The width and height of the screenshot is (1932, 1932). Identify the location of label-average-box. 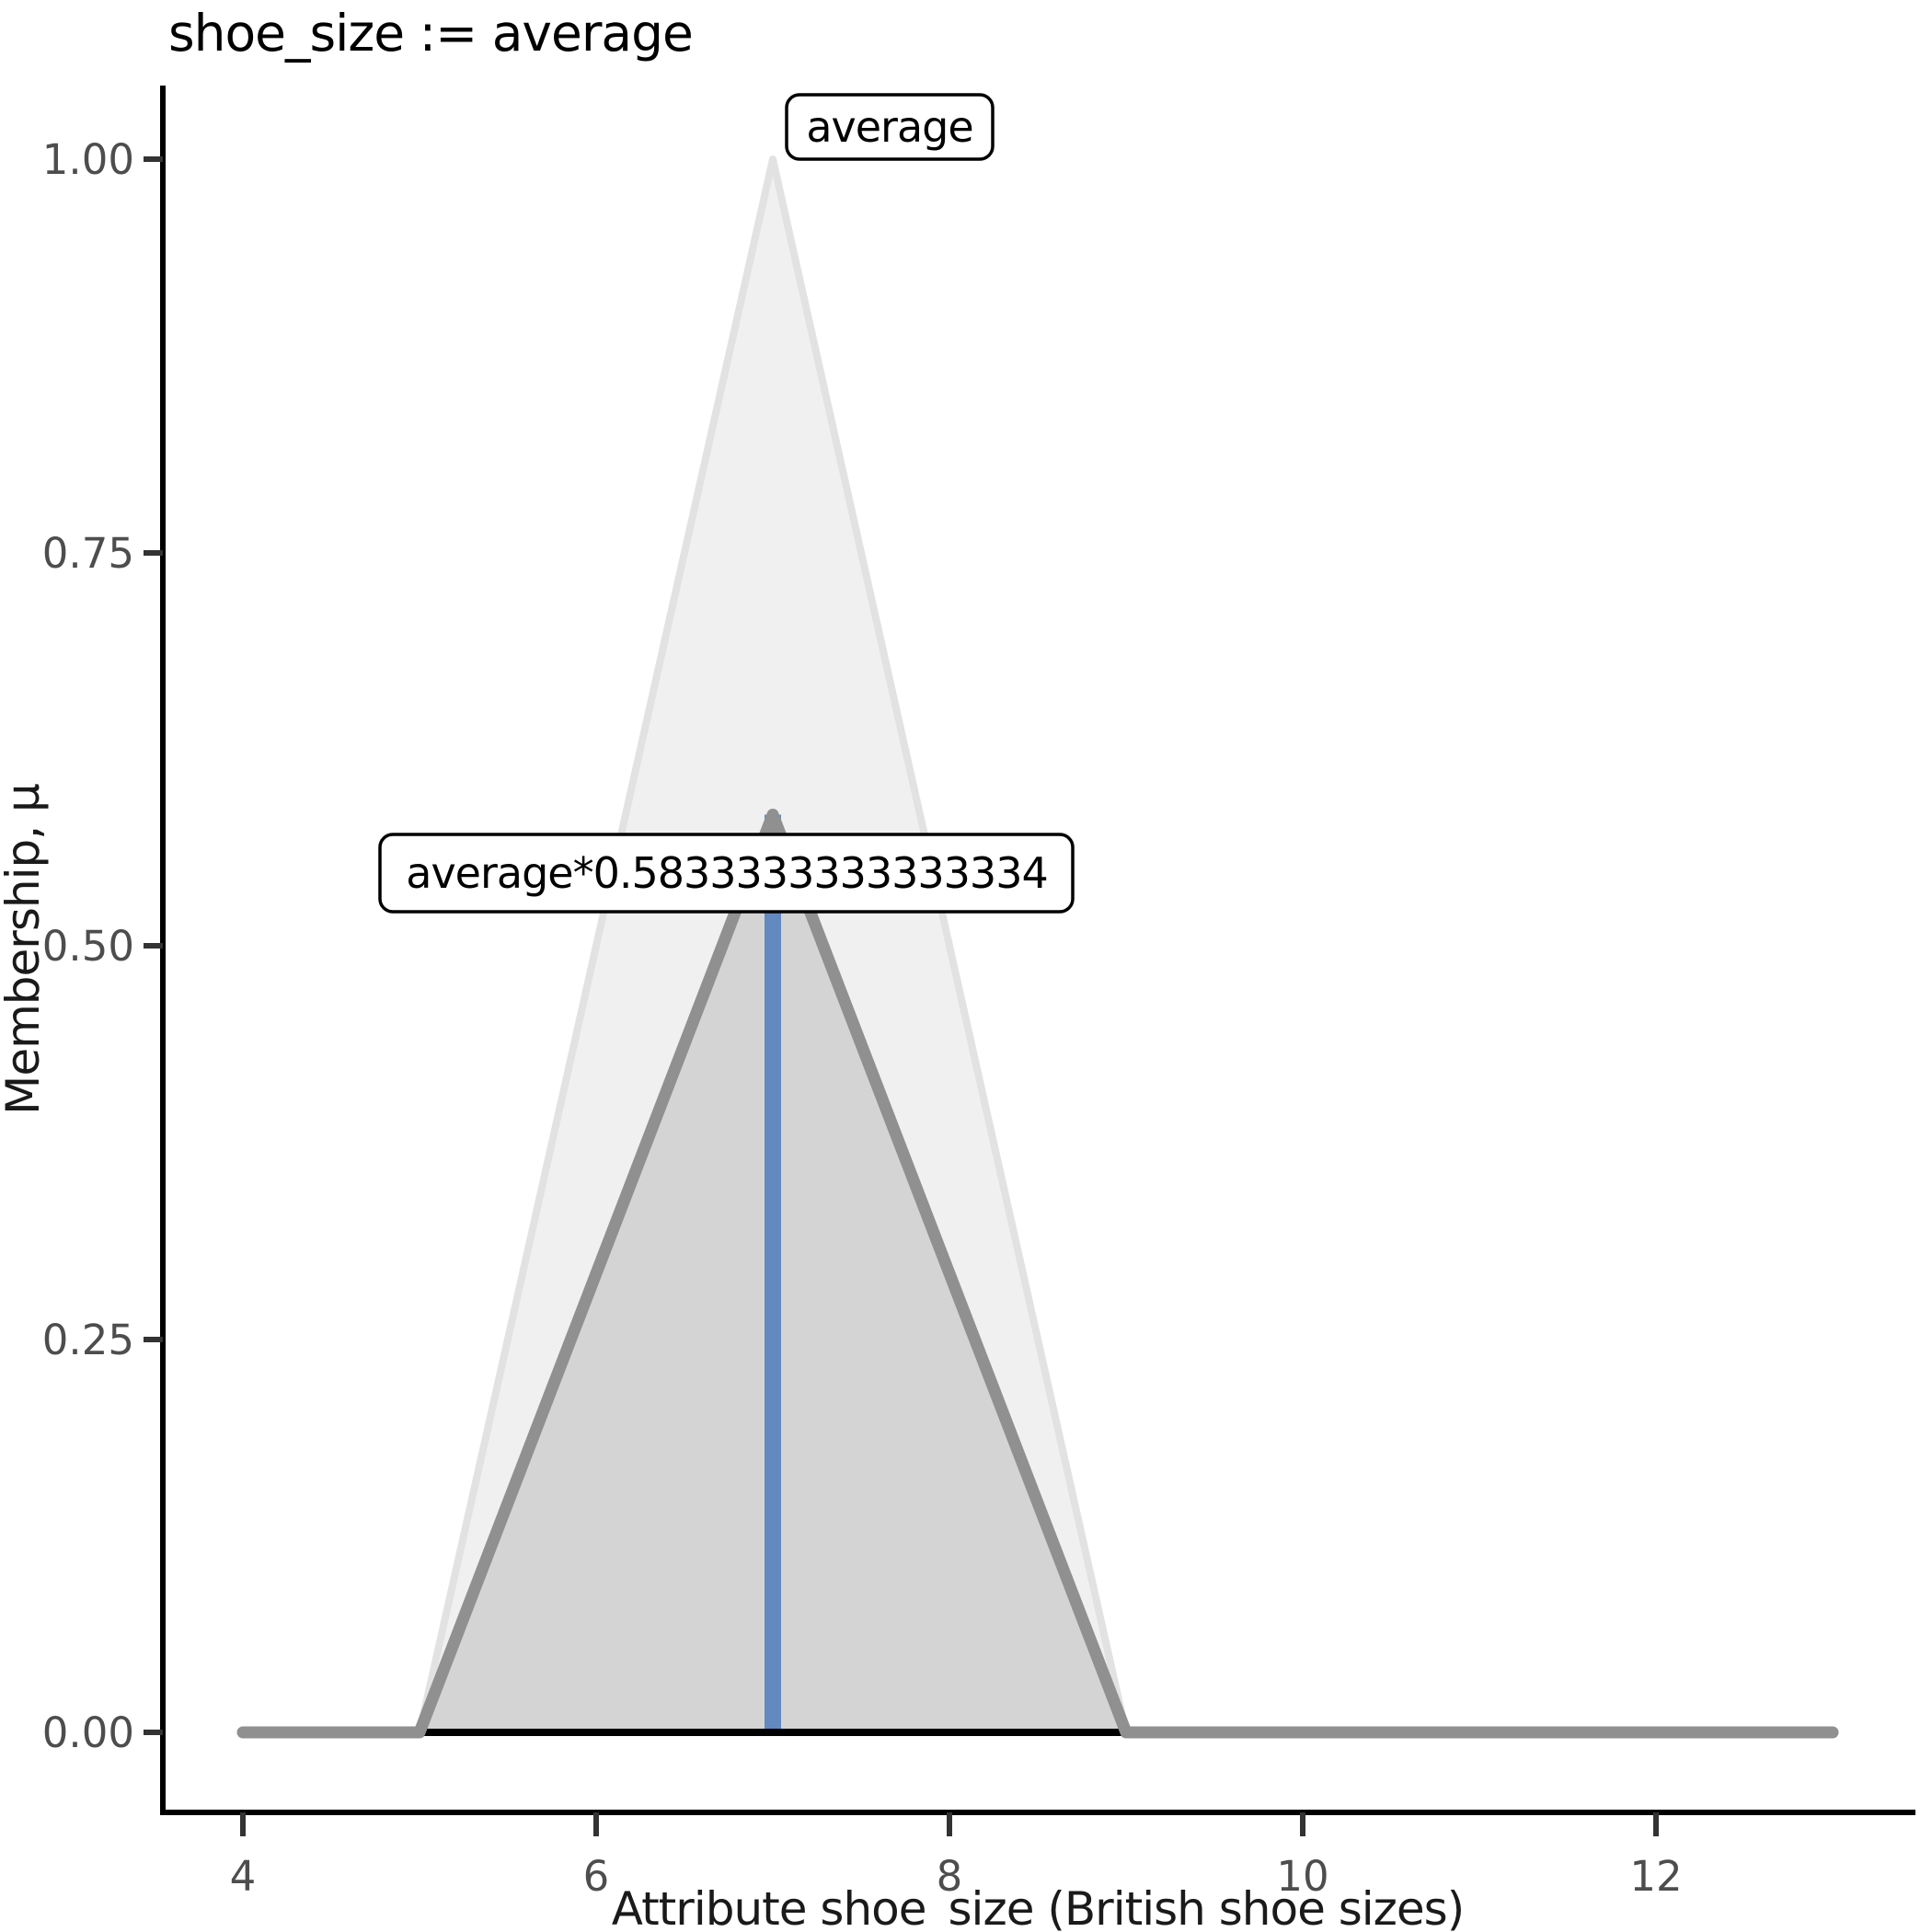
(890, 127).